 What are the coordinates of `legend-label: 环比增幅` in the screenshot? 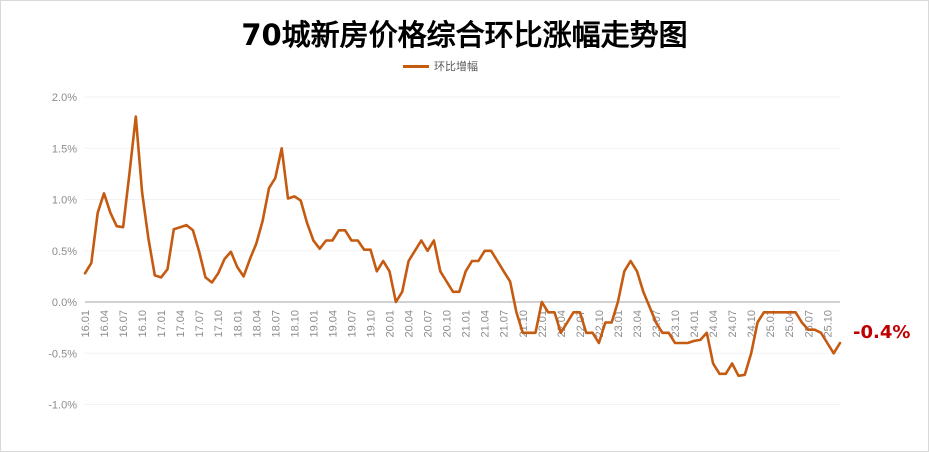 It's located at (456, 66).